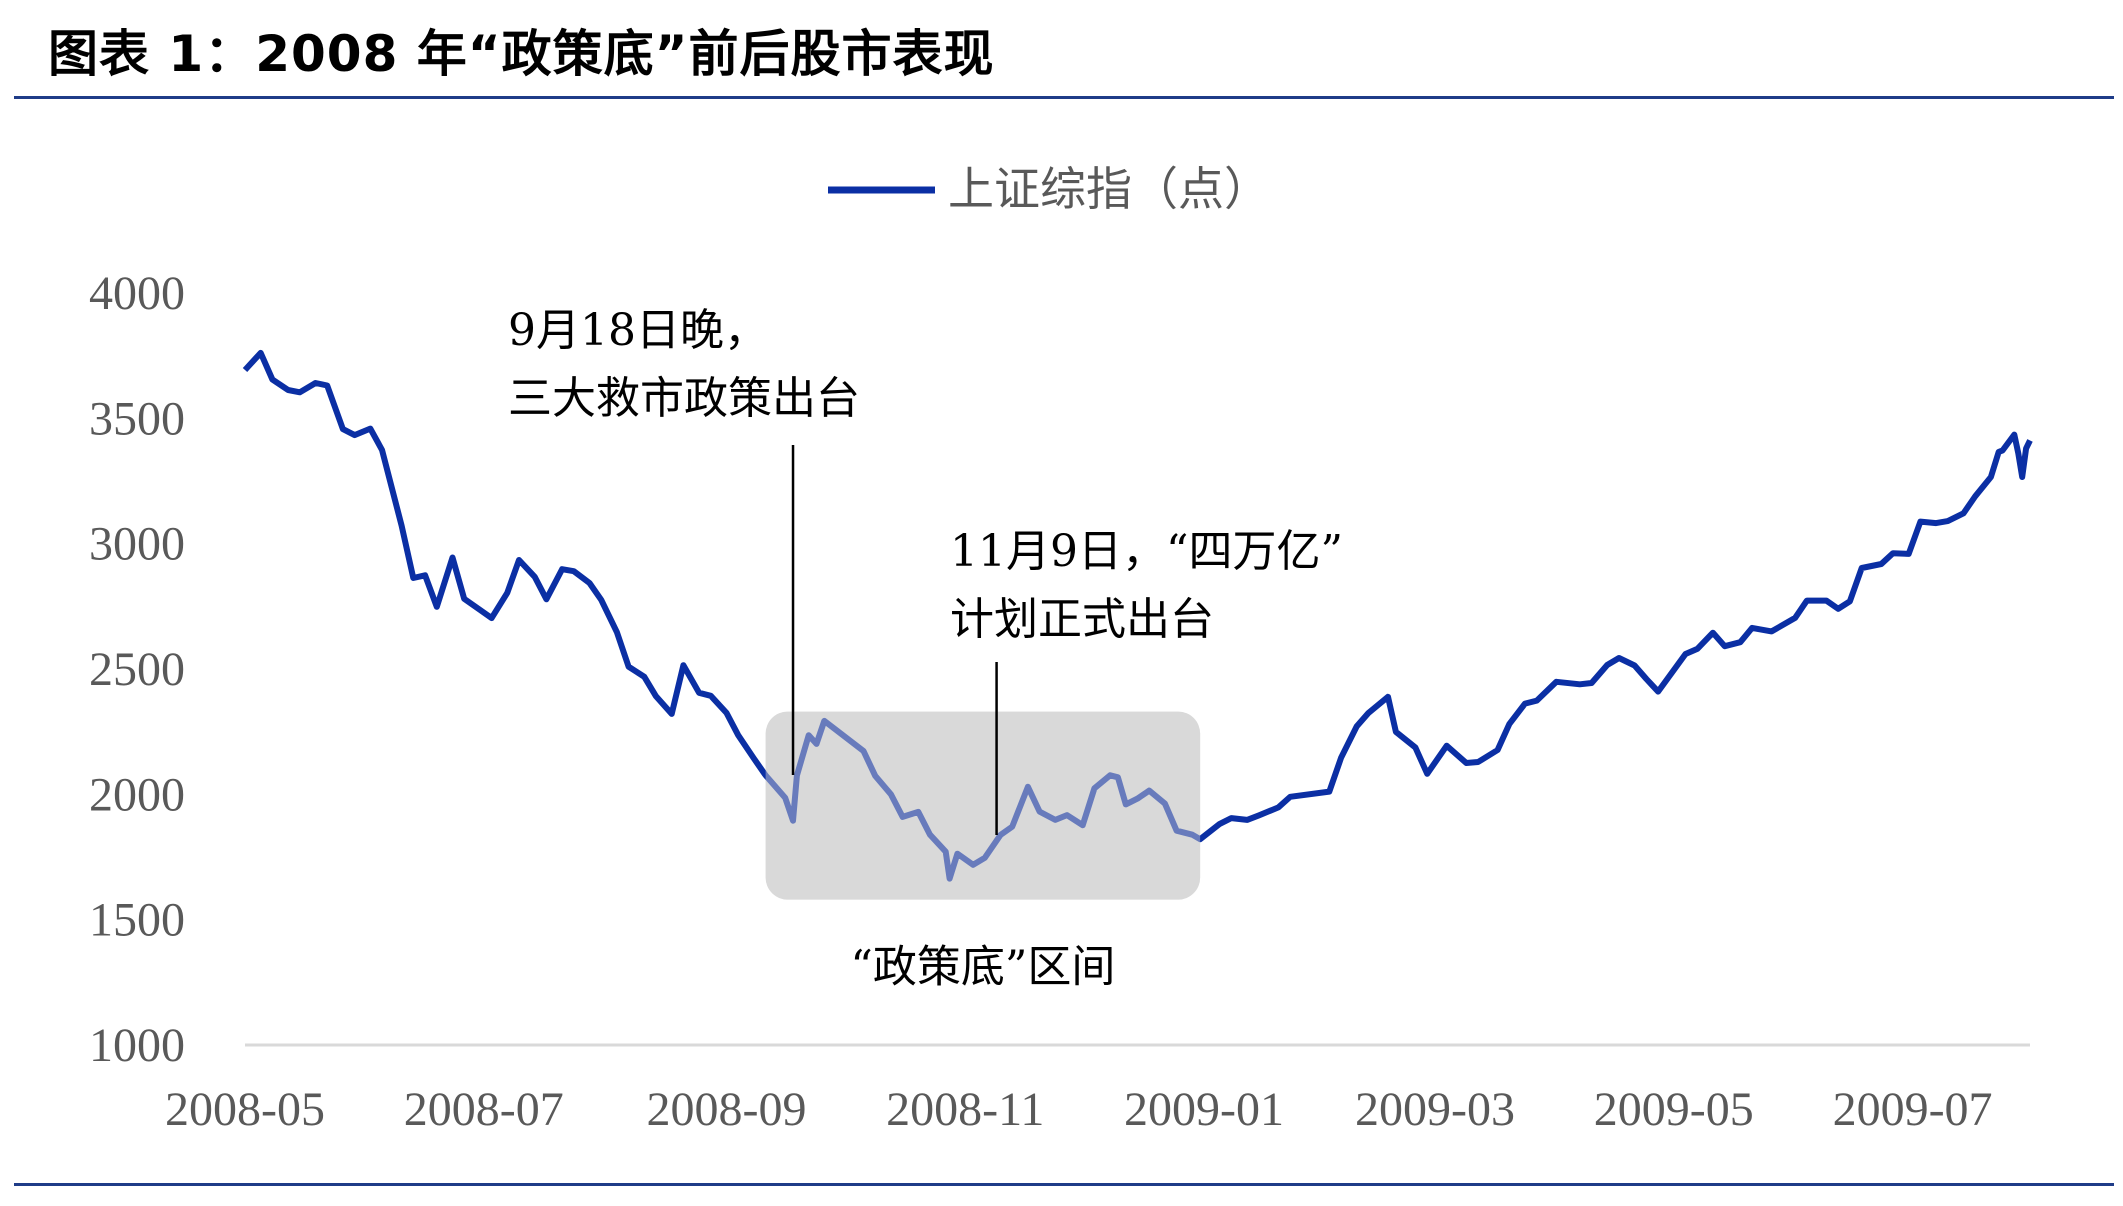 This screenshot has width=2123, height=1206. I want to click on policy-bottom-zone-overlay, so click(983, 805).